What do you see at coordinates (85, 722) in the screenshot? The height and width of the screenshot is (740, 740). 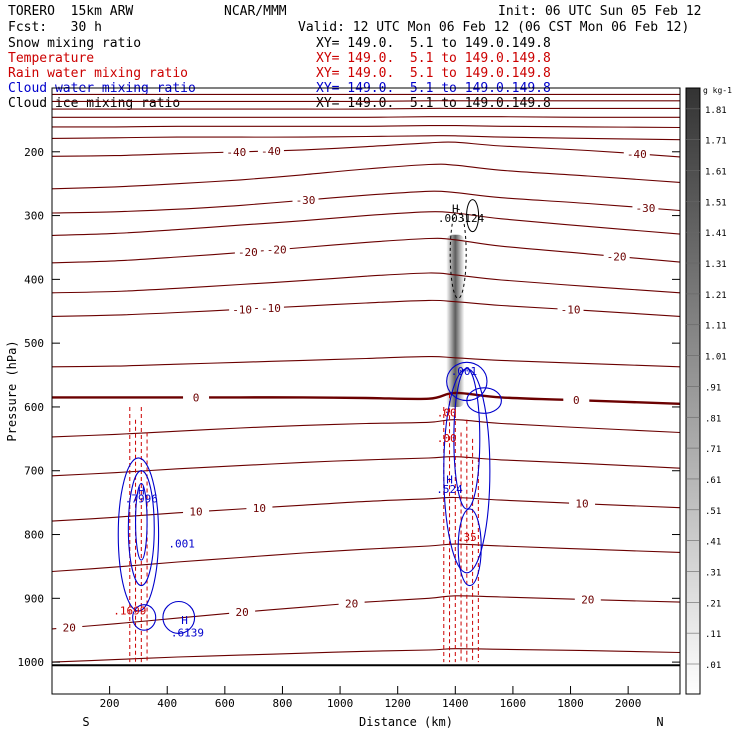 I see `south-label: S` at bounding box center [85, 722].